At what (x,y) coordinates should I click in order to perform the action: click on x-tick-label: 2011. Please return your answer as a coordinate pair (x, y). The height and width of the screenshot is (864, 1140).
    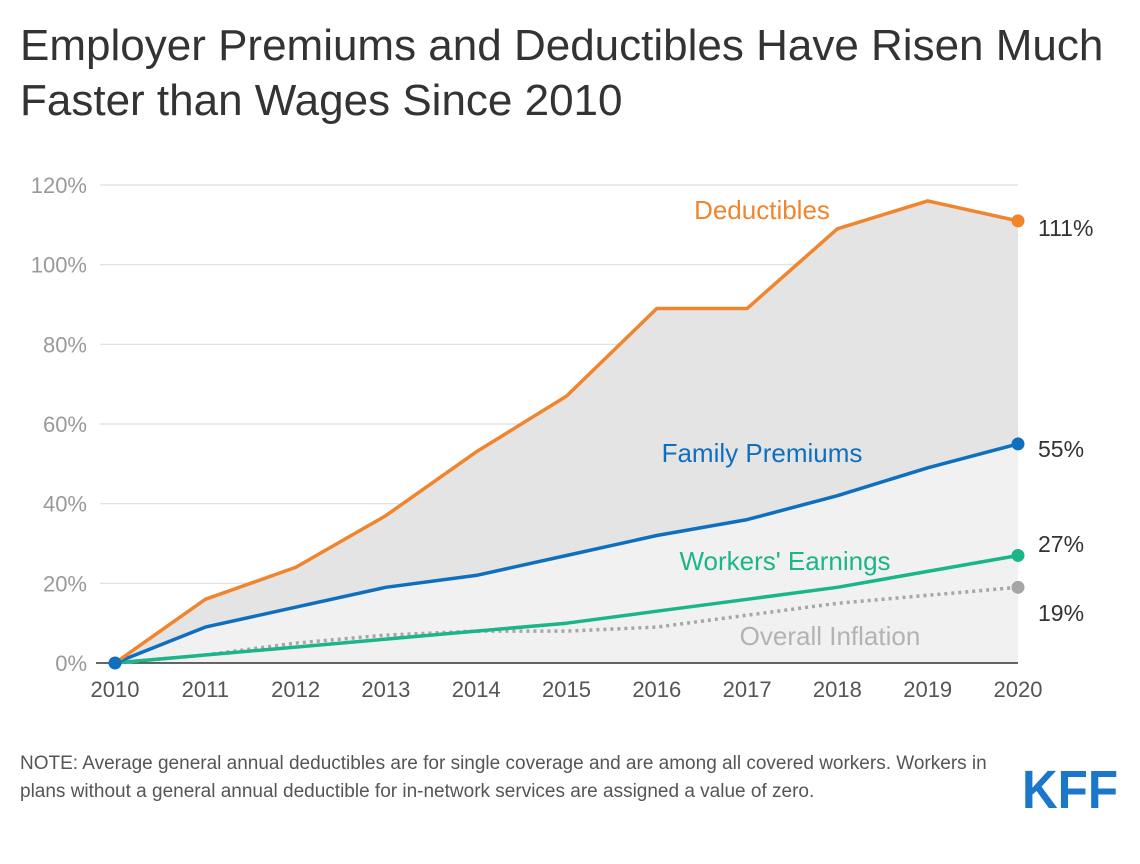
    Looking at the image, I should click on (205, 689).